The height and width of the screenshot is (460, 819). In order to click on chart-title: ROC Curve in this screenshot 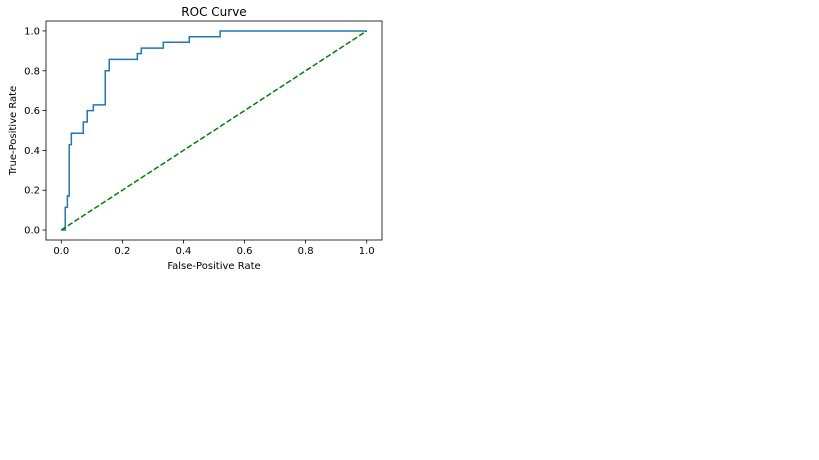, I will do `click(213, 12)`.